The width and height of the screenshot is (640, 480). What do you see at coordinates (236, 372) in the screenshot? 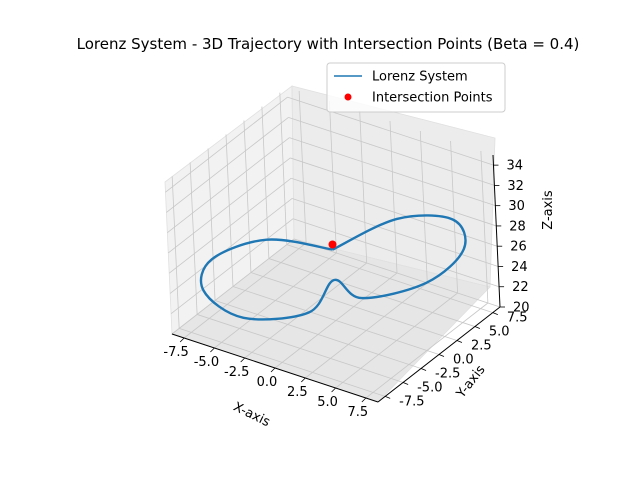
I see `x-tick-label: -2.5` at bounding box center [236, 372].